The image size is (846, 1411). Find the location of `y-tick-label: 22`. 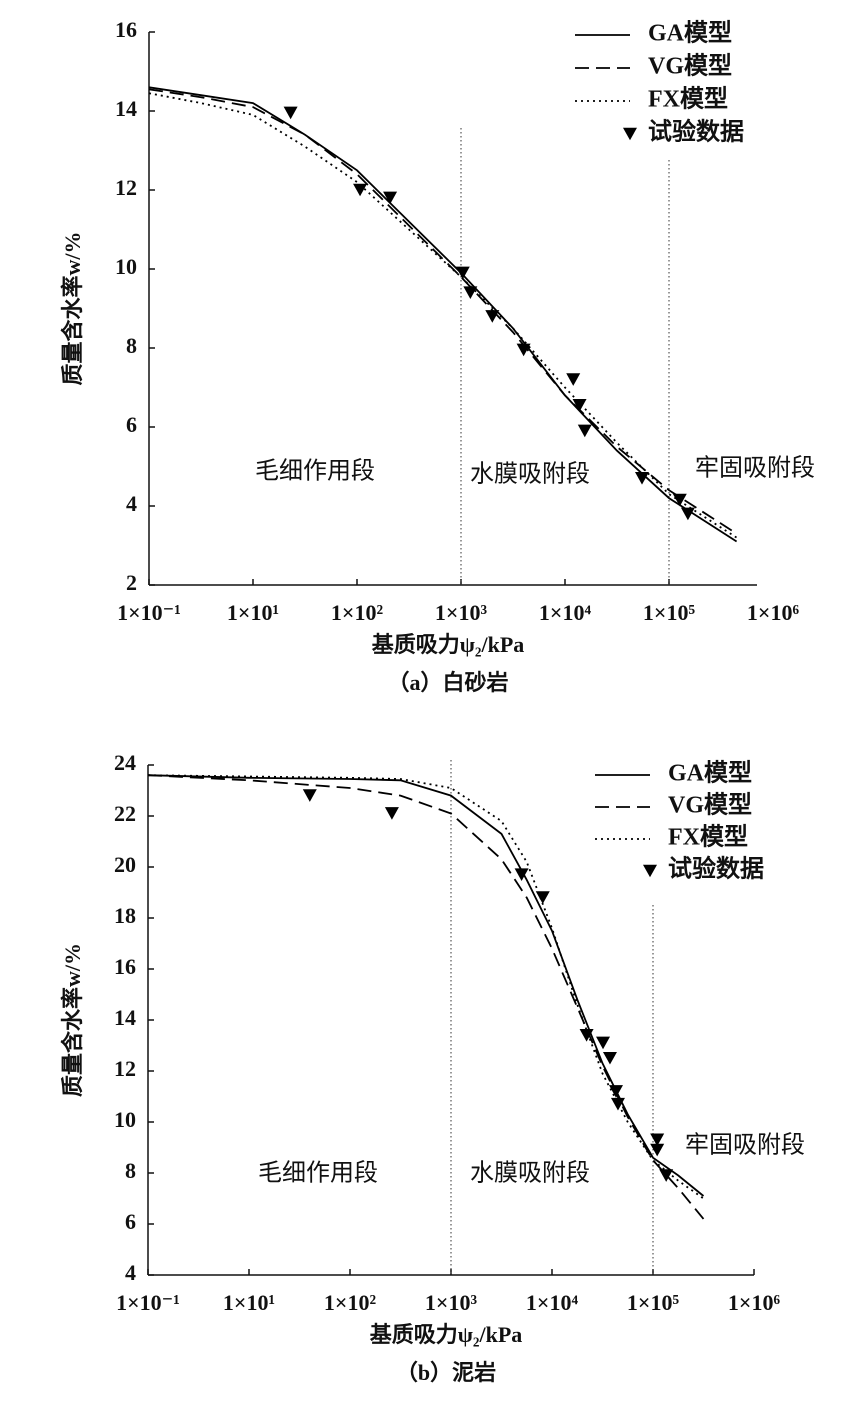

y-tick-label: 22 is located at coordinates (125, 813).